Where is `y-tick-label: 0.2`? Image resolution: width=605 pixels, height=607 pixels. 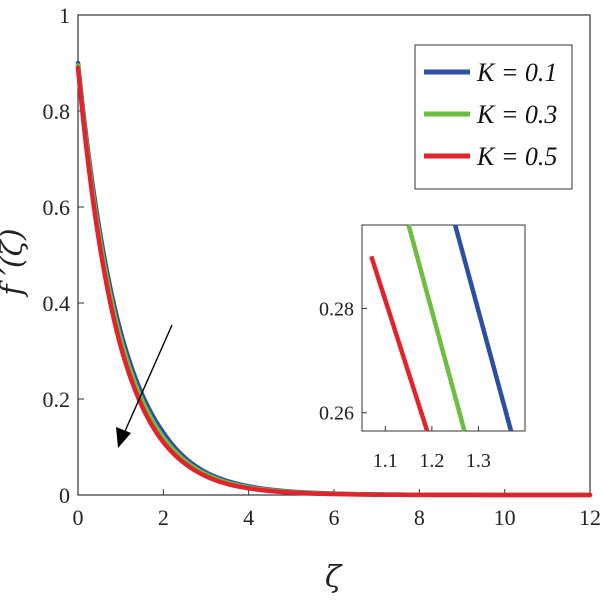 y-tick-label: 0.2 is located at coordinates (57, 399).